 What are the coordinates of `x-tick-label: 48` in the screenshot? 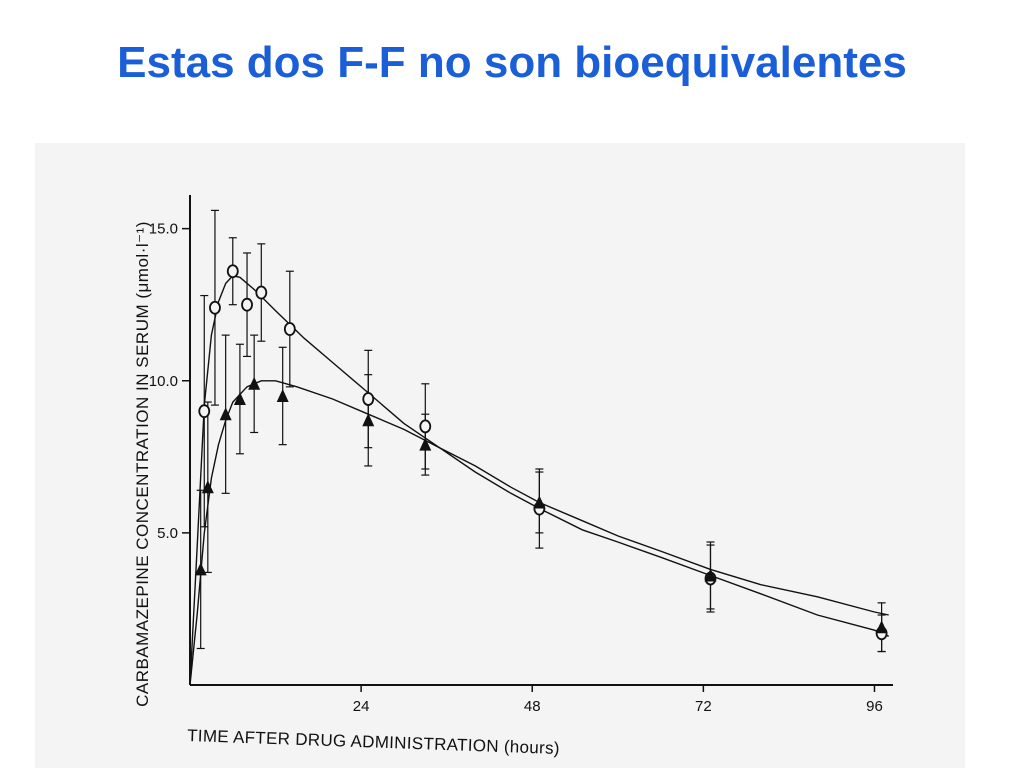 It's located at (532, 706).